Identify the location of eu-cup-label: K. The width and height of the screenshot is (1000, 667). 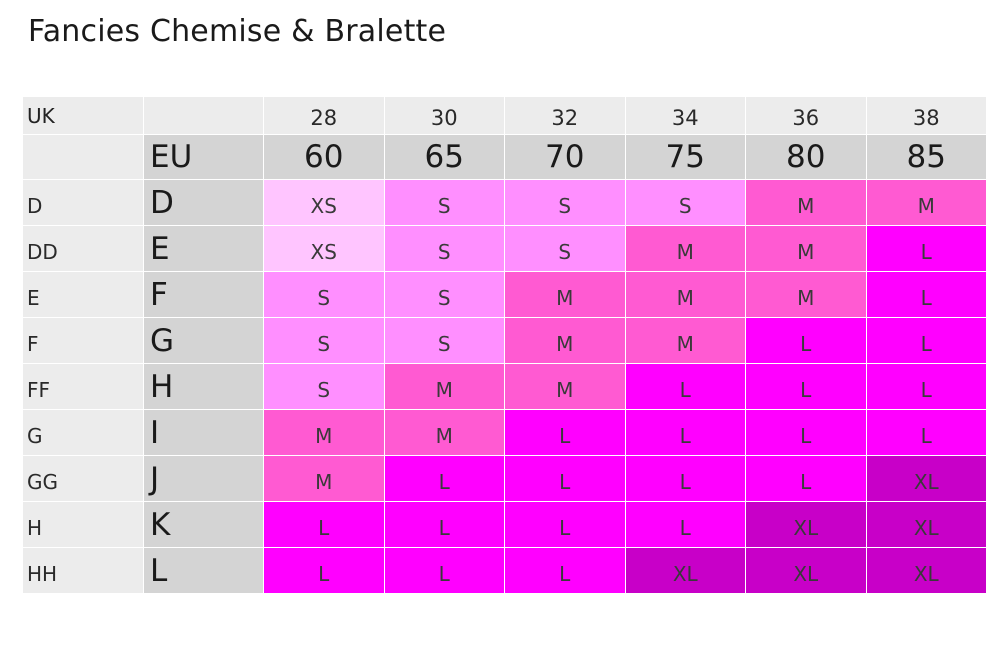
(203, 524).